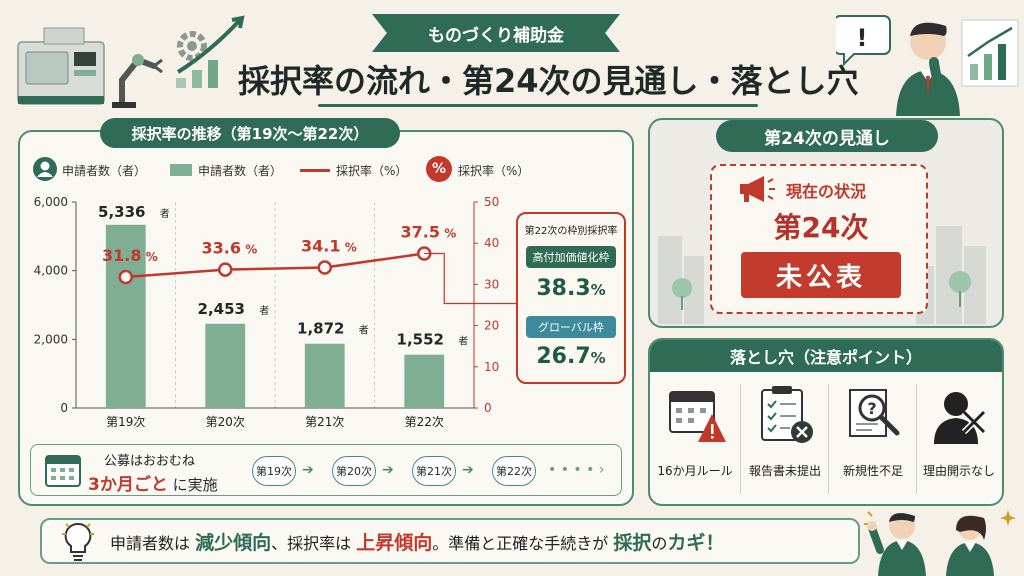 The width and height of the screenshot is (1024, 576). What do you see at coordinates (757, 189) in the screenshot?
I see `megaphone-icon` at bounding box center [757, 189].